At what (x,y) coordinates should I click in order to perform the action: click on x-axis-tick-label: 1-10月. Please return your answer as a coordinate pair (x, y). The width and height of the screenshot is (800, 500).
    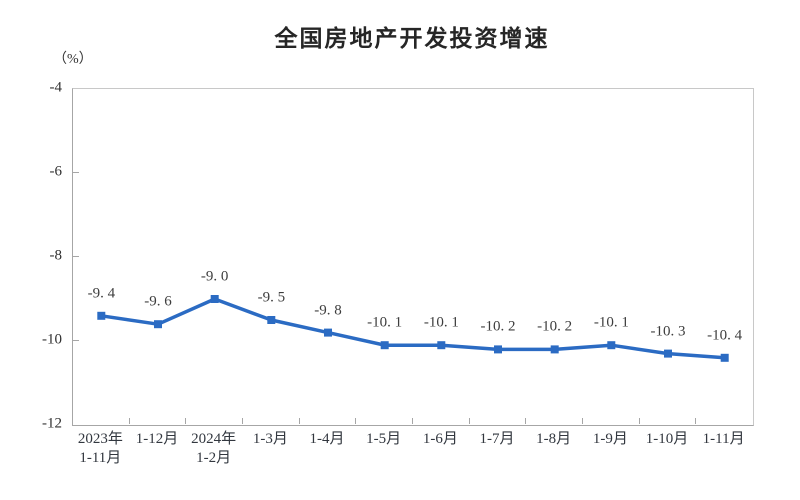
    Looking at the image, I should click on (667, 439).